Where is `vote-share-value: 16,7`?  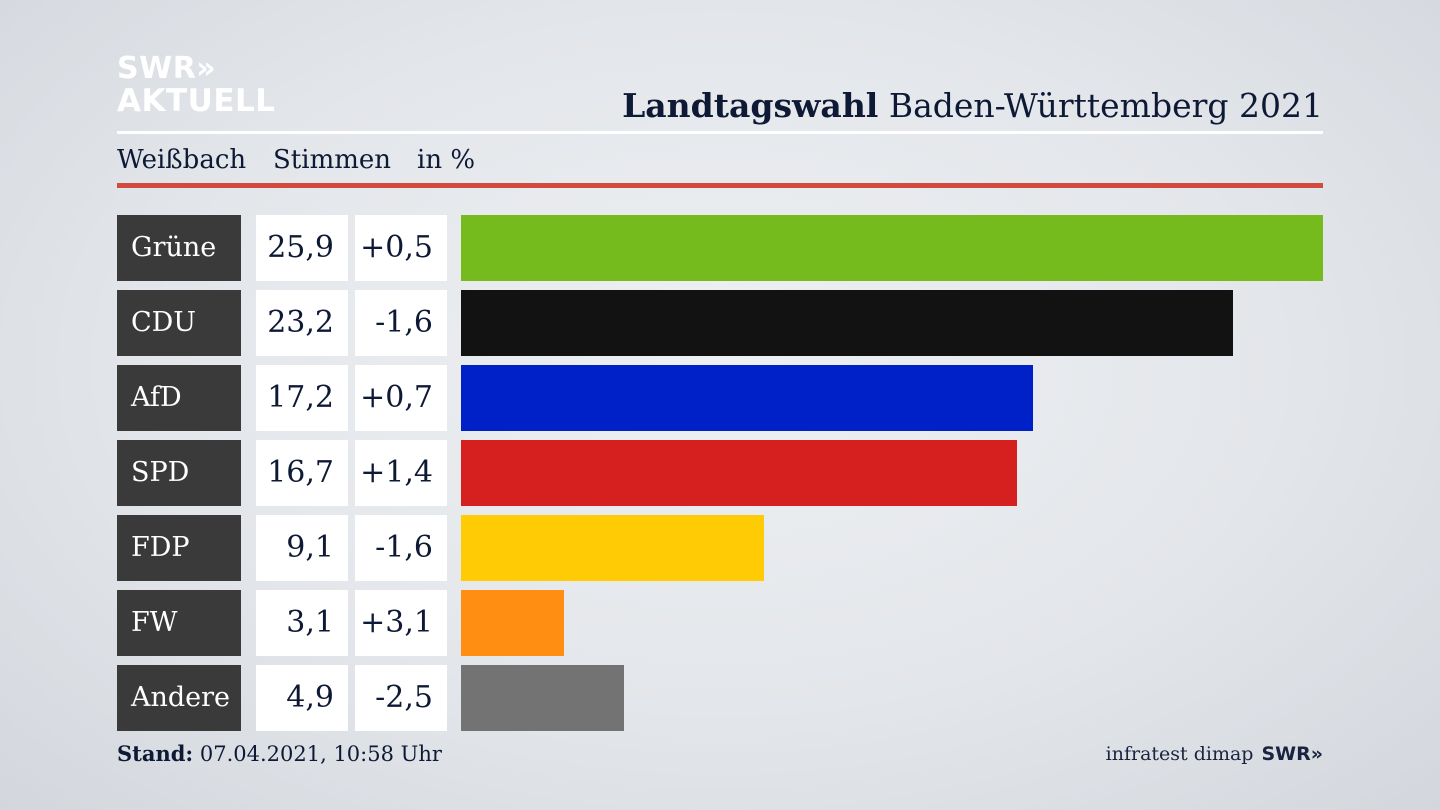 vote-share-value: 16,7 is located at coordinates (302, 473).